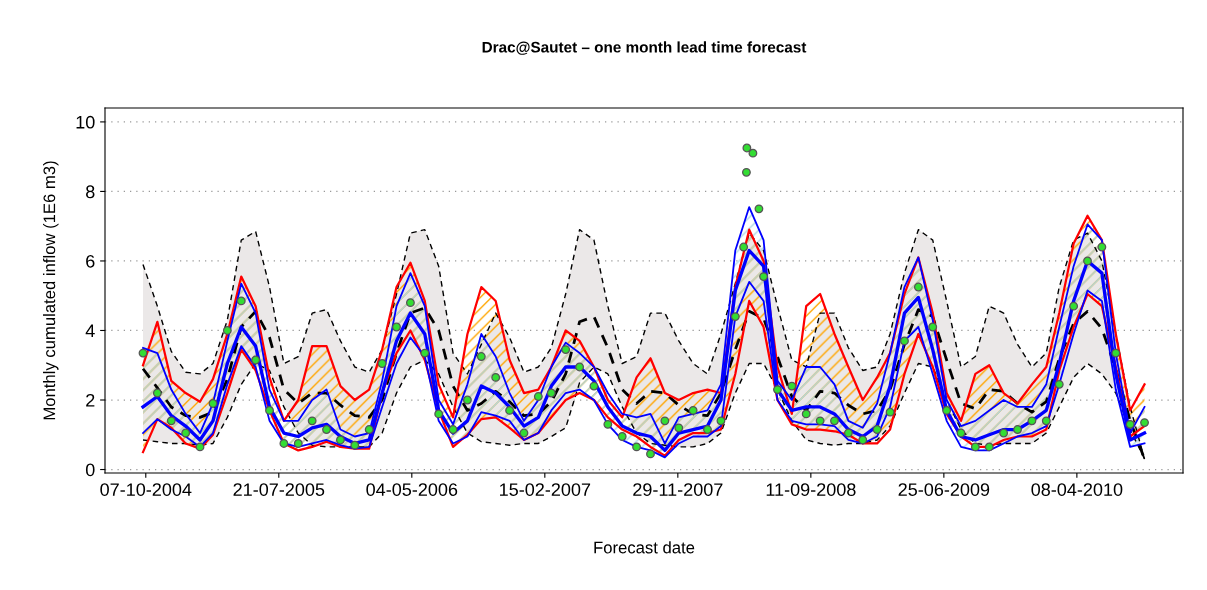  I want to click on y-tick-label: 6, so click(90, 261).